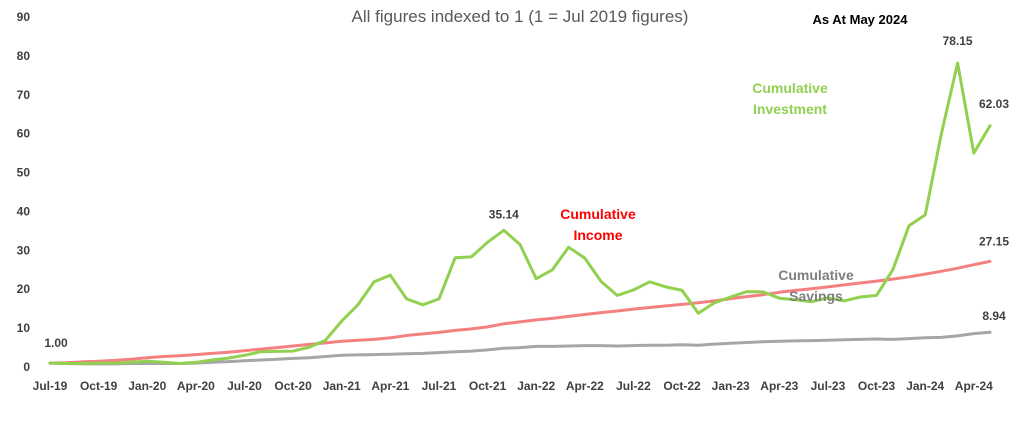 This screenshot has height=428, width=1022. What do you see at coordinates (585, 386) in the screenshot?
I see `x-tick-label: Apr-22` at bounding box center [585, 386].